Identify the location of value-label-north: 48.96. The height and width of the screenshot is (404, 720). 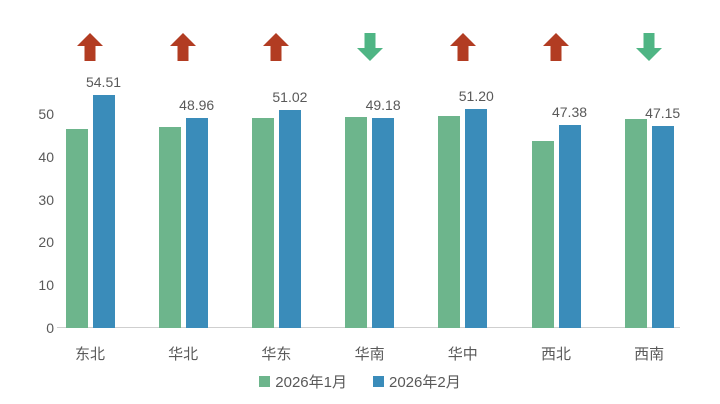
(197, 105).